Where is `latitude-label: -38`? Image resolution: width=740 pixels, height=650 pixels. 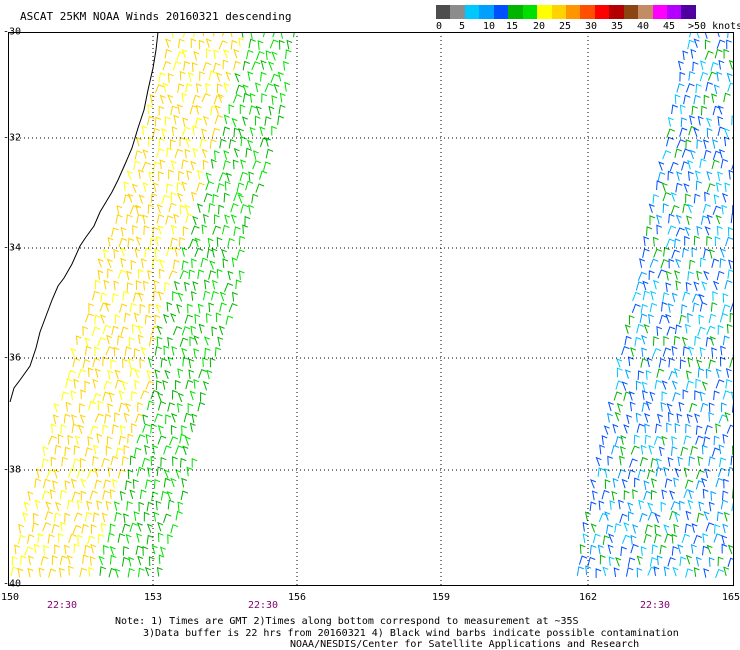
latitude-label: -38 is located at coordinates (12, 470).